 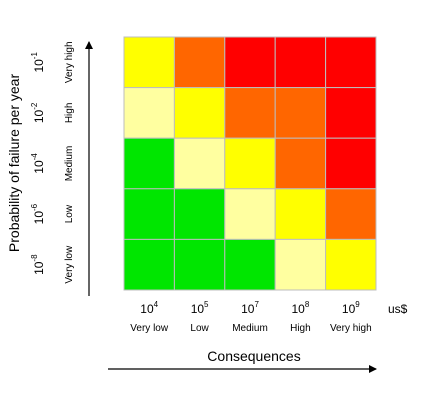 What do you see at coordinates (38, 62) in the screenshot?
I see `y-tick-value: 10-1` at bounding box center [38, 62].